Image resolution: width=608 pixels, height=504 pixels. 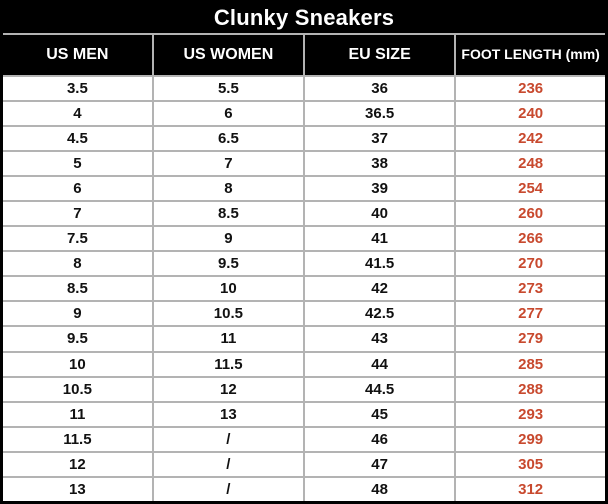 What do you see at coordinates (379, 339) in the screenshot?
I see `table-cell: 43` at bounding box center [379, 339].